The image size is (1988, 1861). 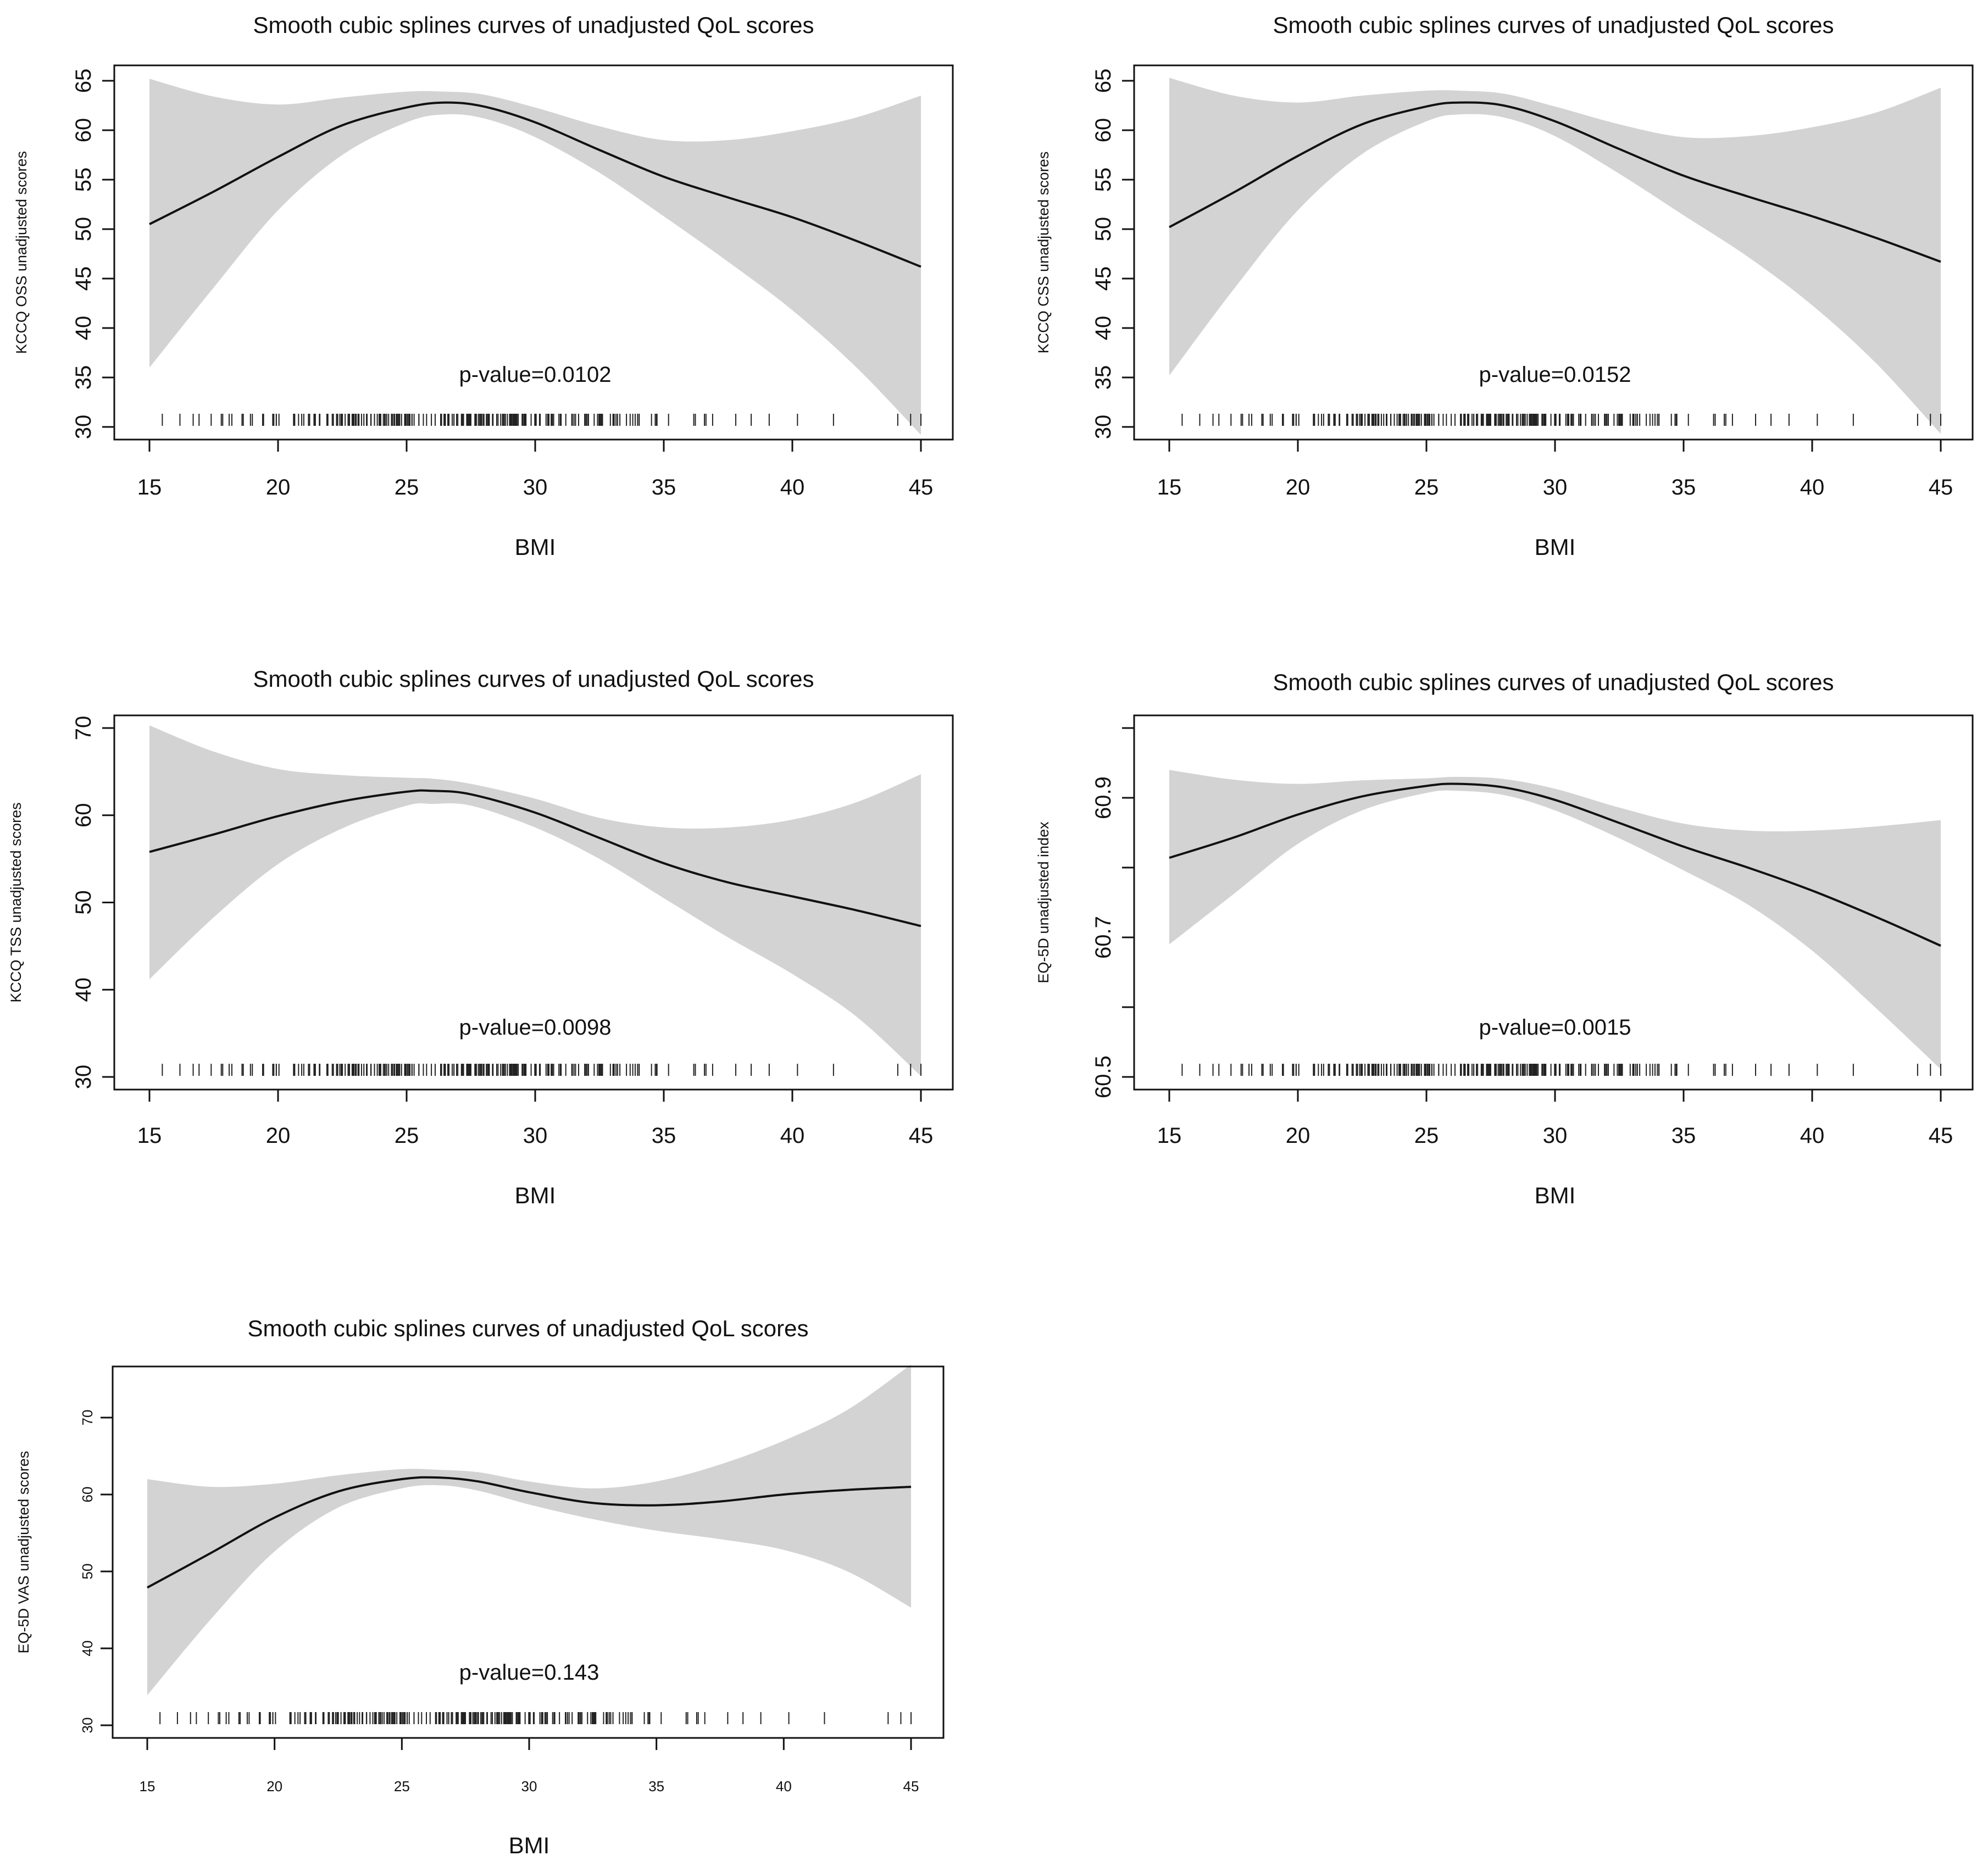 What do you see at coordinates (22, 253) in the screenshot?
I see `y-axis-label: KCCQ OSS unadjusted scores` at bounding box center [22, 253].